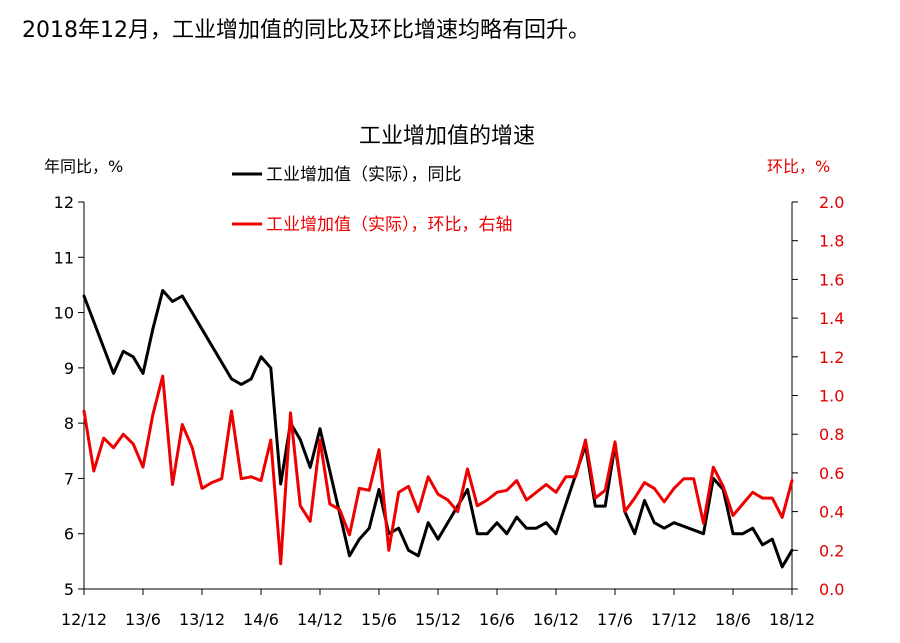 Image resolution: width=900 pixels, height=643 pixels. What do you see at coordinates (69, 368) in the screenshot?
I see `left-tick-label: 9` at bounding box center [69, 368].